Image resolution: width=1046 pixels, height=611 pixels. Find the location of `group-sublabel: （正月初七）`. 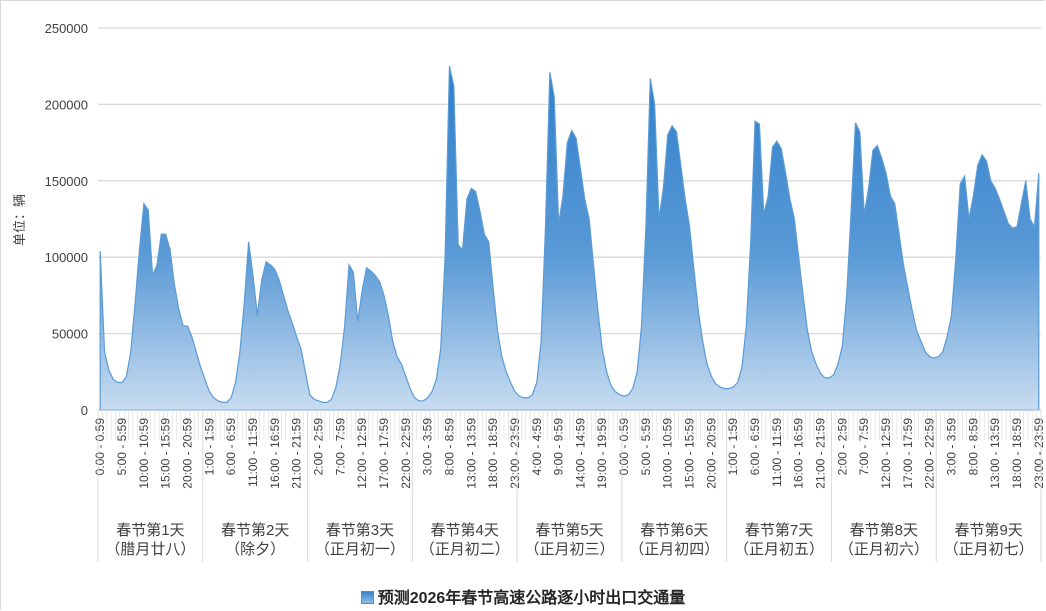

group-sublabel: （正月初七） is located at coordinates (989, 549).